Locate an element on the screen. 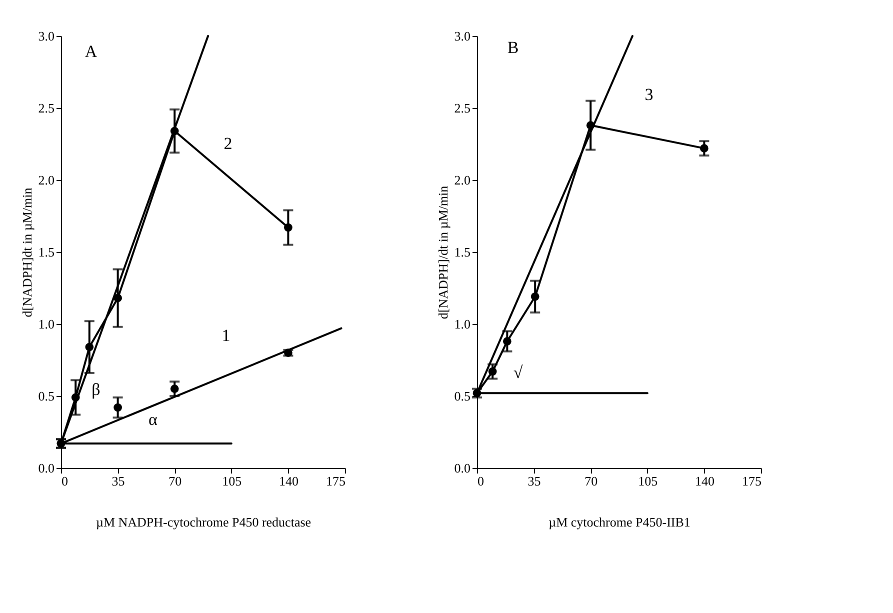 The width and height of the screenshot is (893, 613). annotation: √ is located at coordinates (518, 372).